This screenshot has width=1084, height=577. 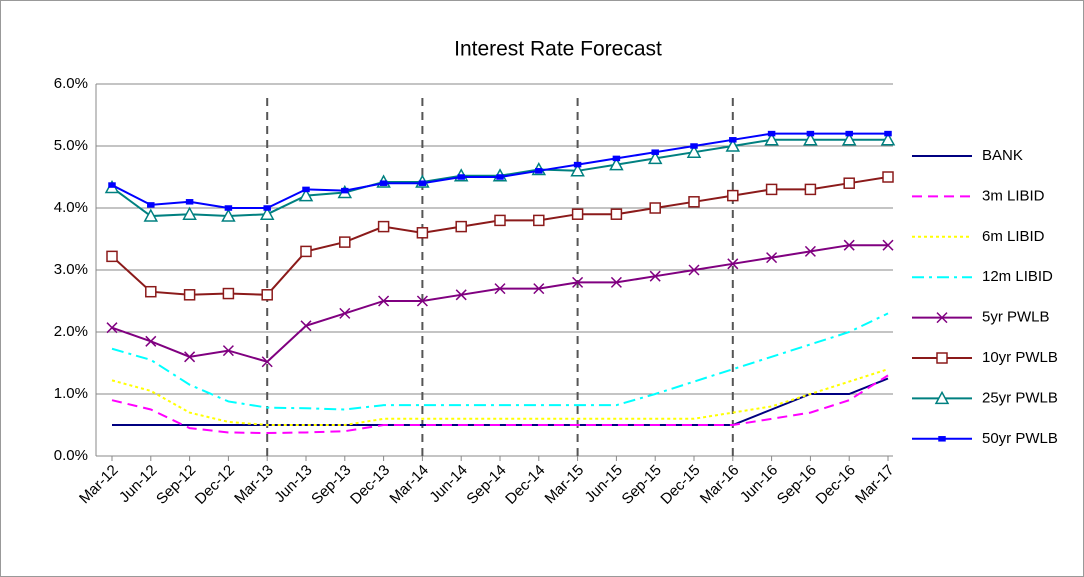 I want to click on legend-label: 25yr PWLB, so click(x=1020, y=397).